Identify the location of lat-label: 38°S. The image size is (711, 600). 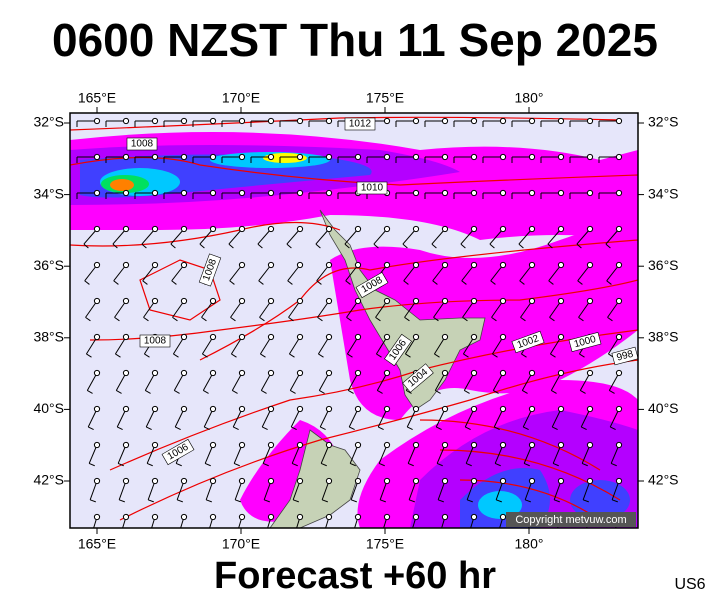
(663, 337).